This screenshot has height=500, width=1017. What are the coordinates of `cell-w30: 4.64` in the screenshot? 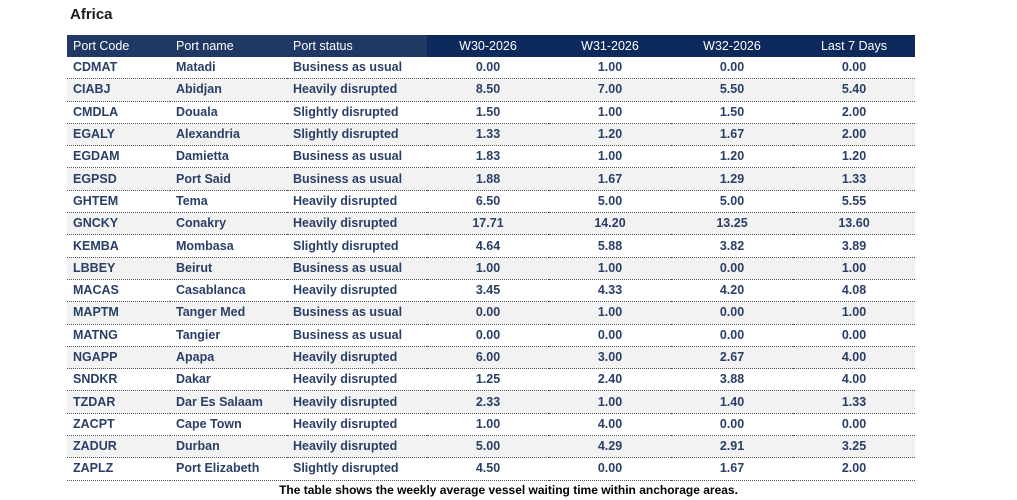 It's located at (488, 246).